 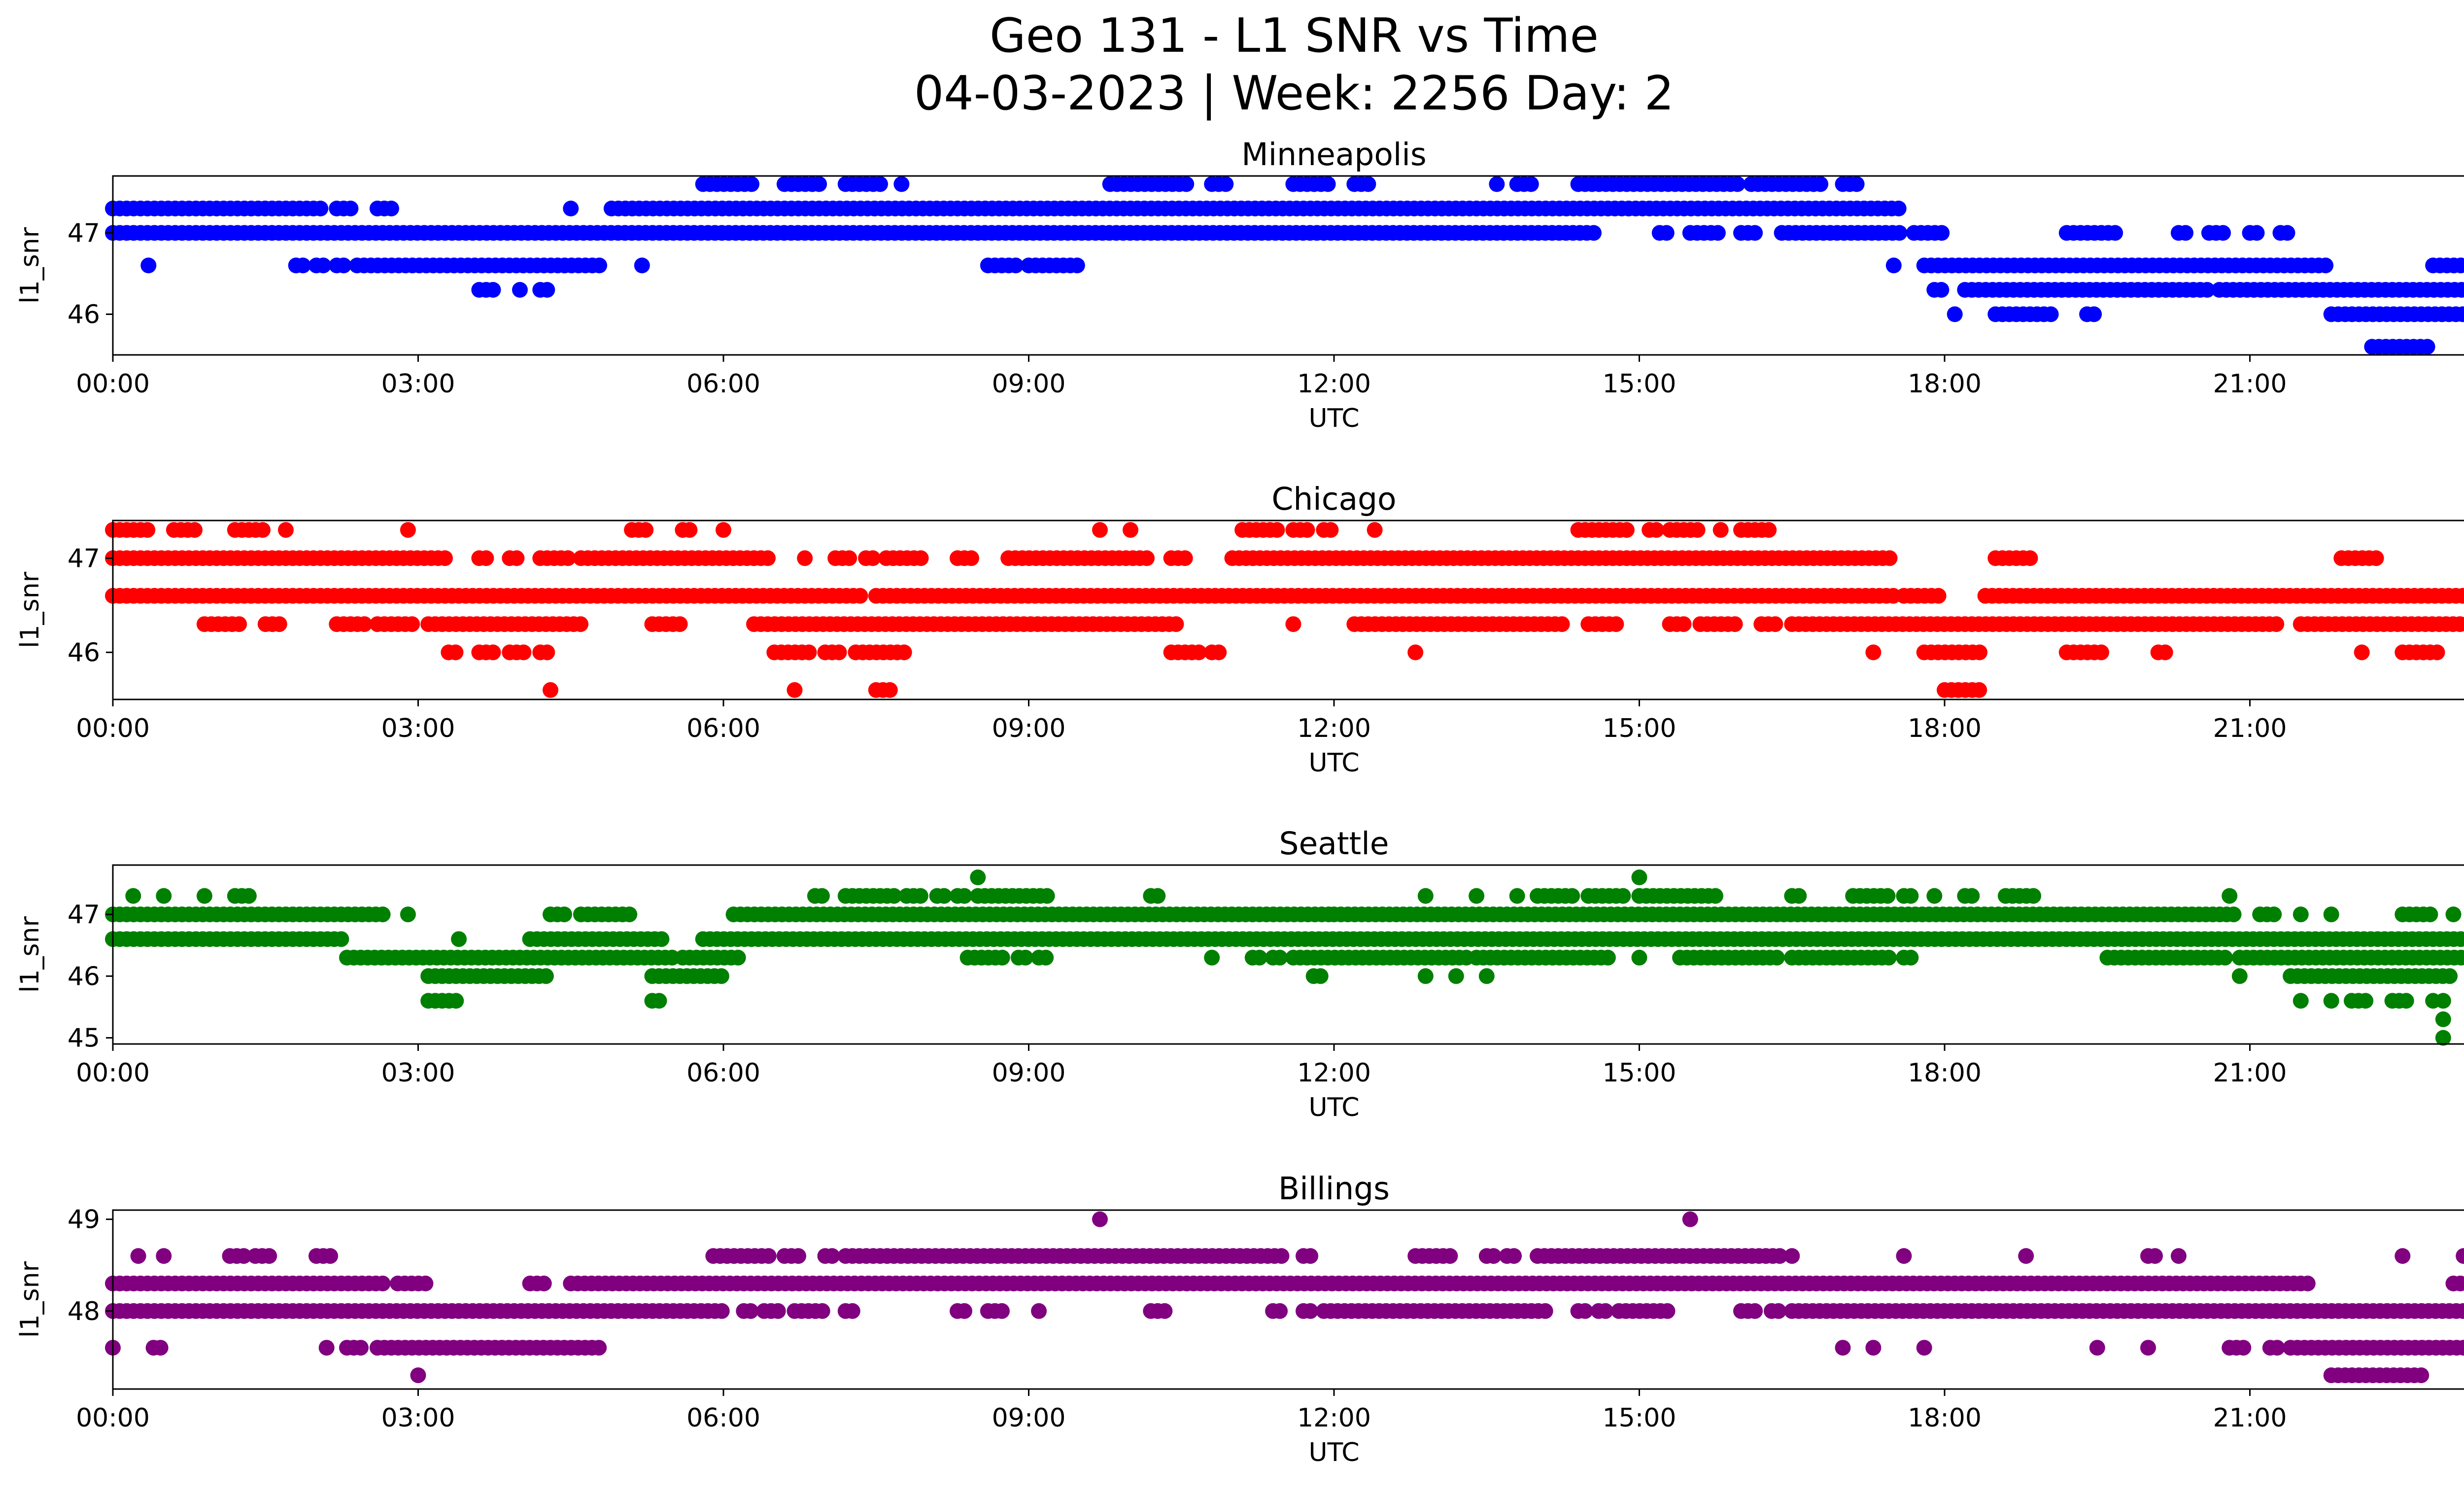 What do you see at coordinates (64, 1271) in the screenshot?
I see `y-axis: 48 49 l1_snr` at bounding box center [64, 1271].